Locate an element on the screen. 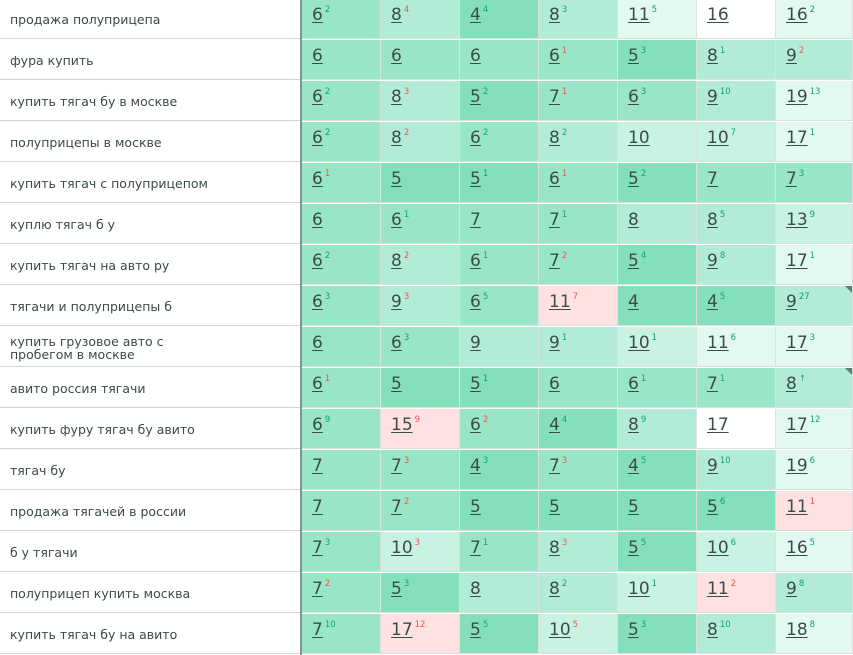 This screenshot has height=655, width=853. position-cell: 5 is located at coordinates (578, 511).